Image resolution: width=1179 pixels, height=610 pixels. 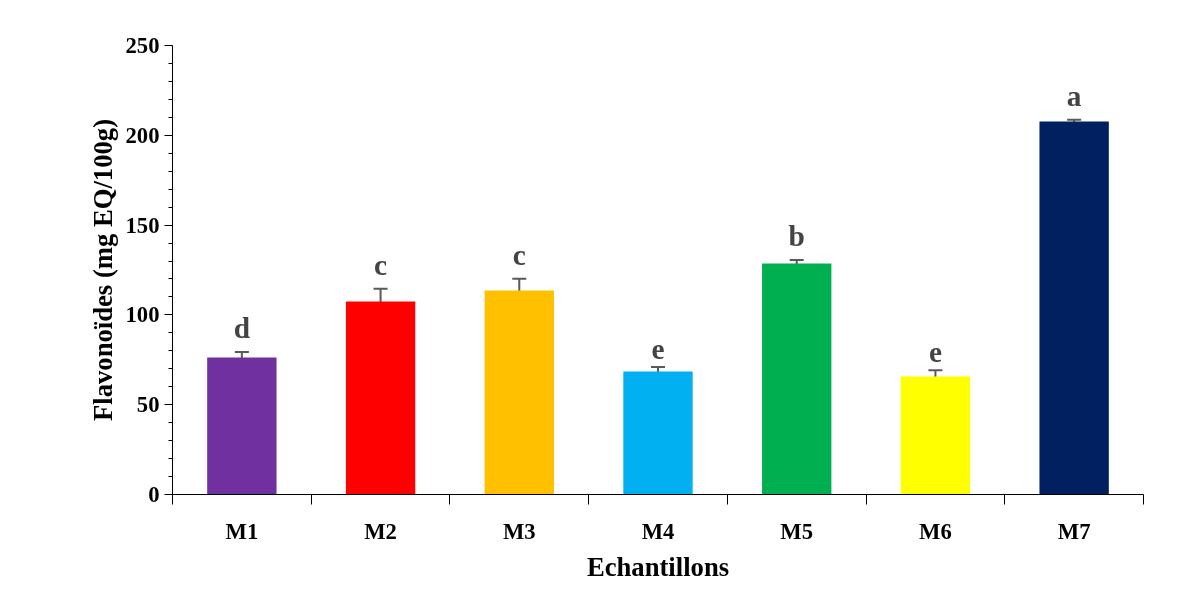 I want to click on annotation: b, so click(x=796, y=235).